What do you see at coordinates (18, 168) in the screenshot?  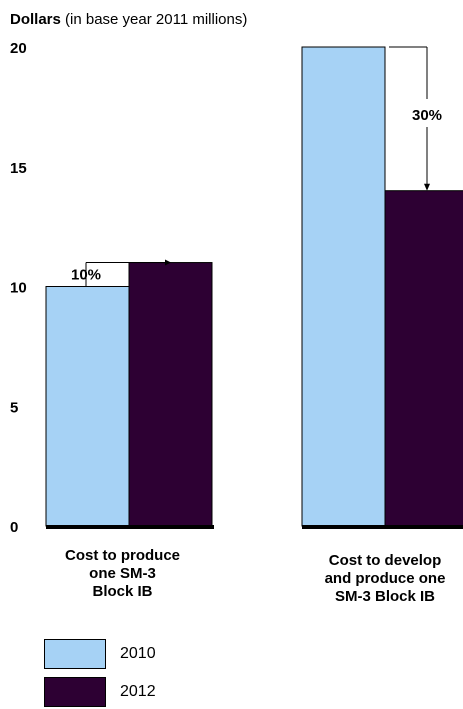 I see `y-tick-label-15: 15` at bounding box center [18, 168].